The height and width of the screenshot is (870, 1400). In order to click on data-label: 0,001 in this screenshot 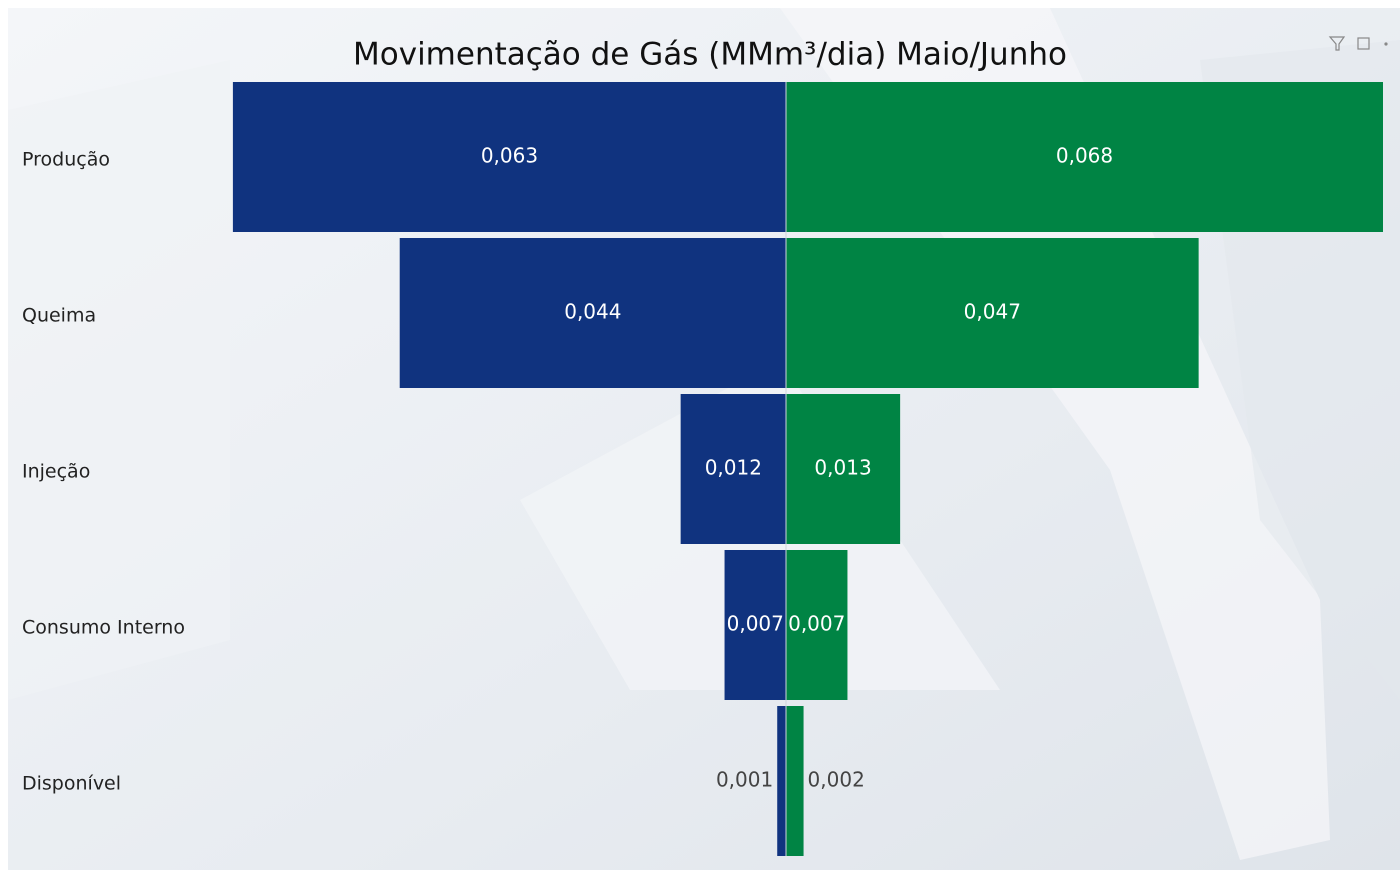, I will do `click(744, 780)`.